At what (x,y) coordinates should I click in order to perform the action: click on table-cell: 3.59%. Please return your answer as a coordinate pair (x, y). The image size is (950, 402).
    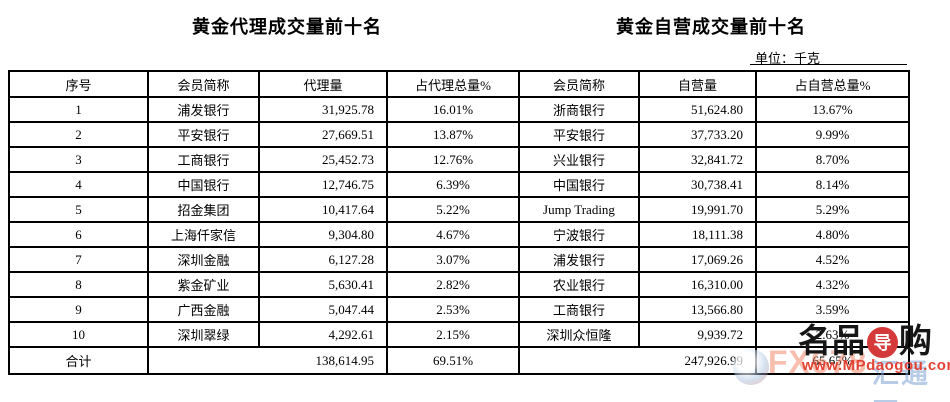
    Looking at the image, I should click on (832, 309).